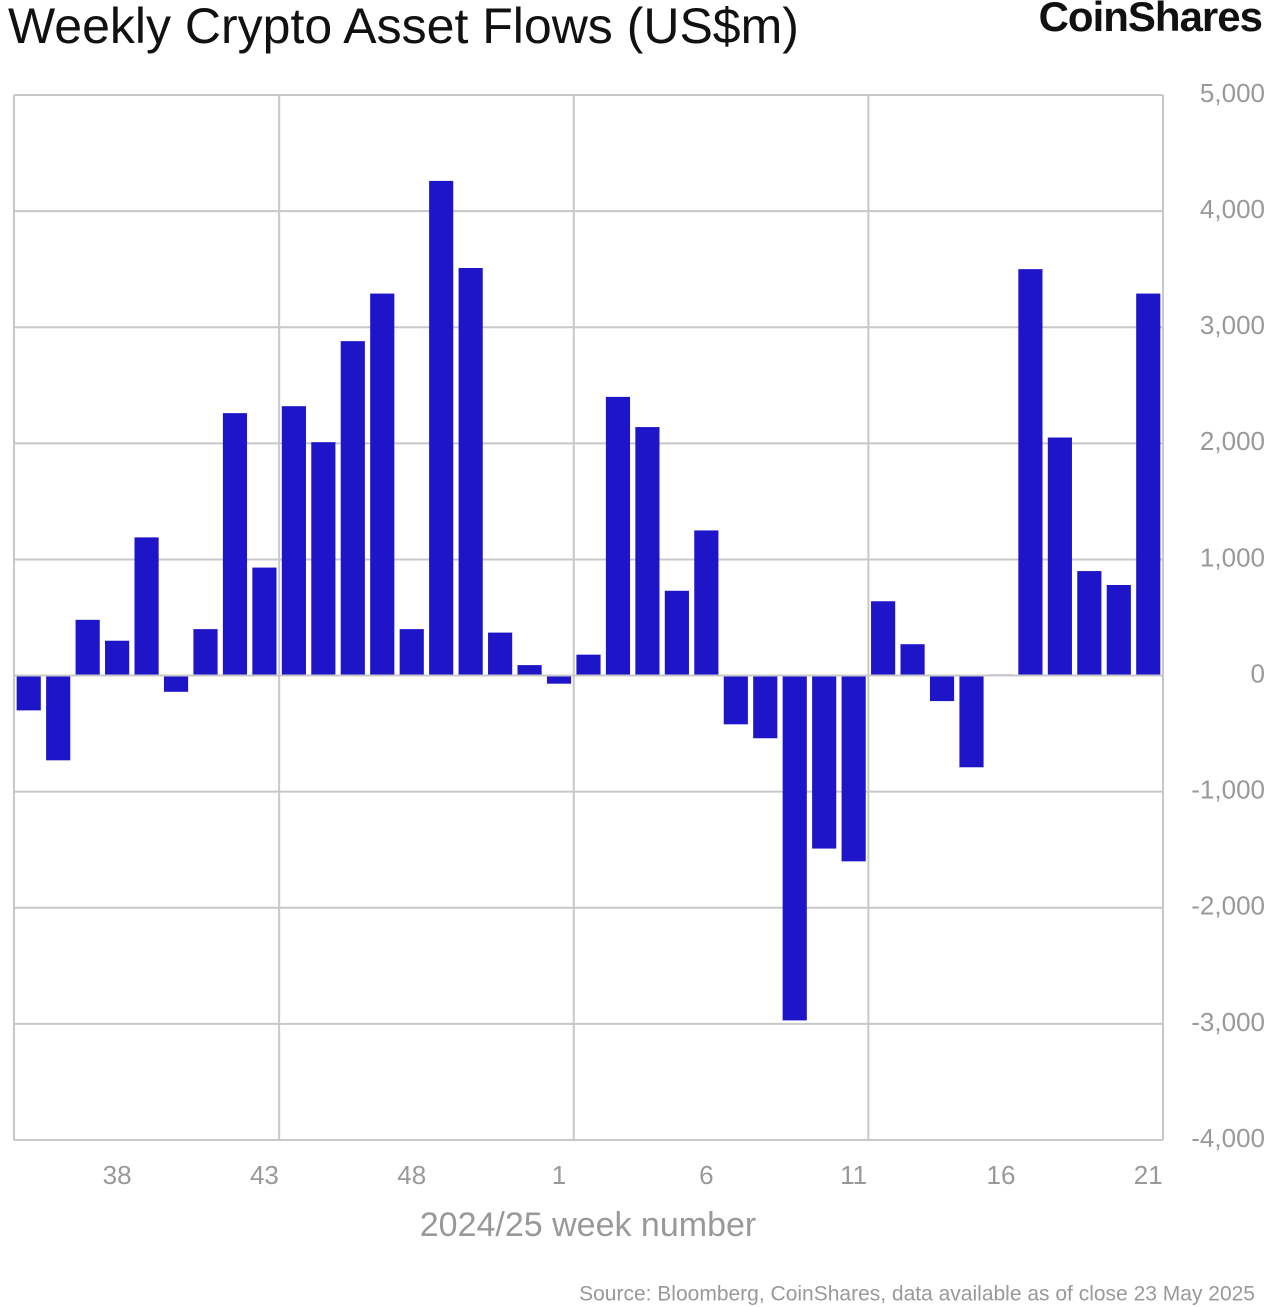  I want to click on x-tick-label: 11, so click(853, 1175).